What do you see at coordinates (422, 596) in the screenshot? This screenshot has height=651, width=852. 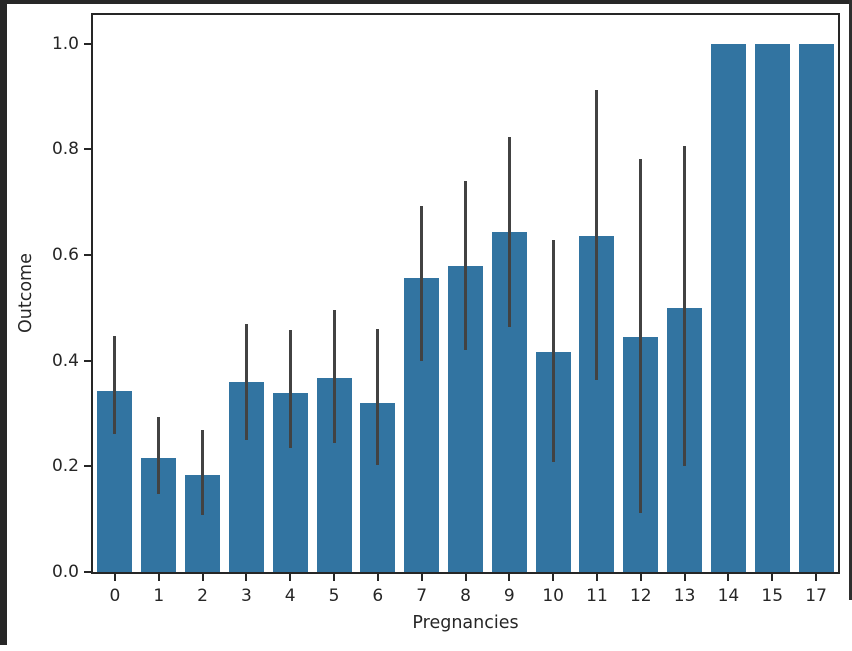 I see `x-tick-label-7: 7` at bounding box center [422, 596].